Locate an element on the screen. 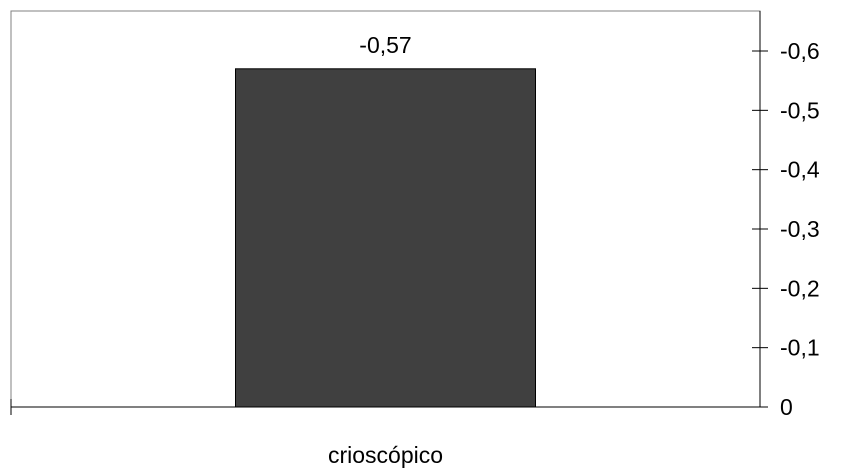 This screenshot has width=841, height=476. y-tick-label-4: -0,4 is located at coordinates (800, 170).